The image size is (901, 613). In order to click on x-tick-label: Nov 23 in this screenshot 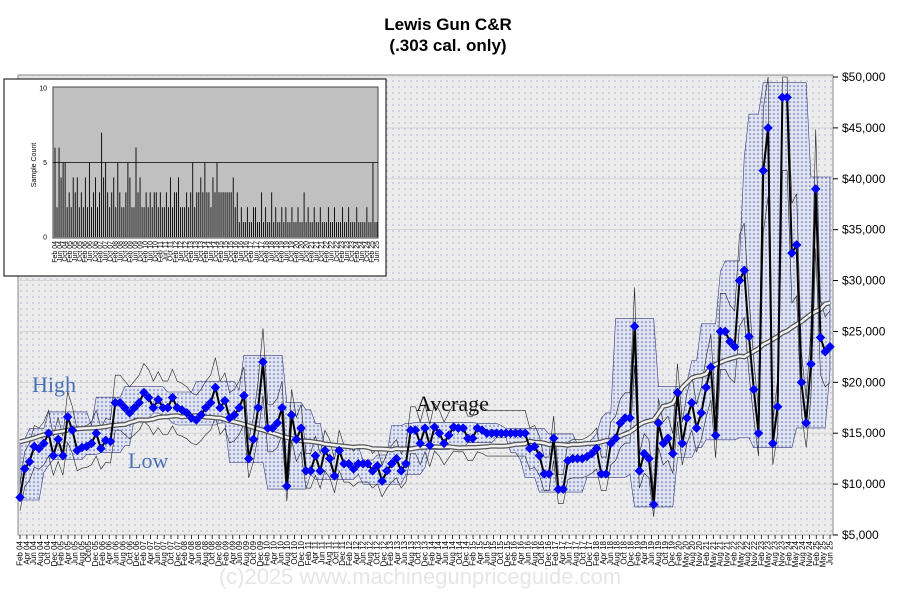, I will do `click(781, 553)`.